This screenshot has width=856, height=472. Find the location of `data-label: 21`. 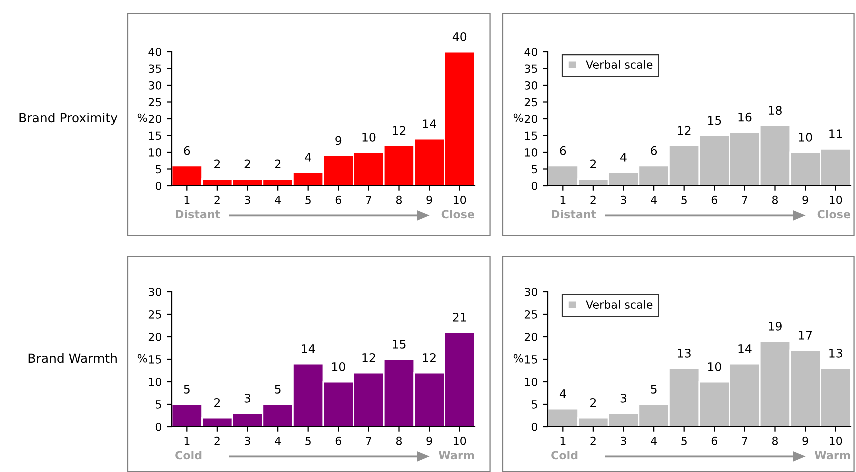

data-label: 21 is located at coordinates (459, 317).